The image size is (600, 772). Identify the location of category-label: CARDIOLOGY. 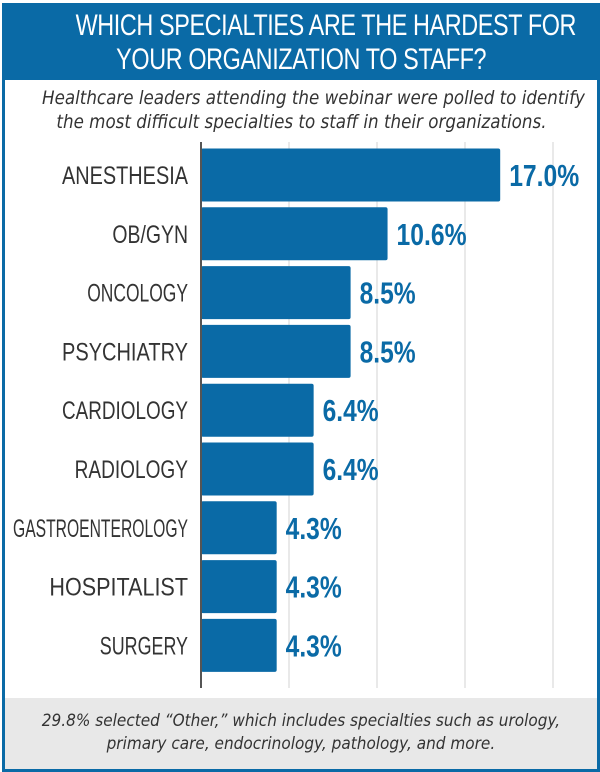
(125, 411).